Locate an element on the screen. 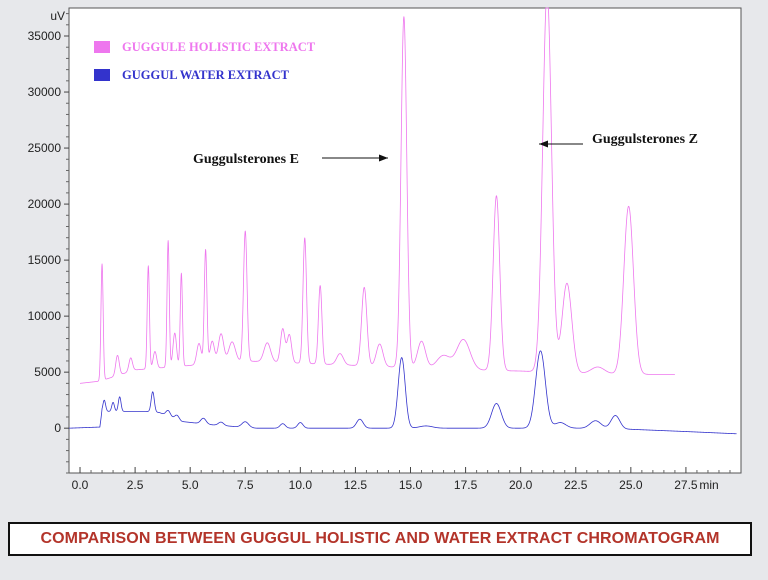 The width and height of the screenshot is (768, 580). annotations: Guggulsterones E Guggulsterones Z is located at coordinates (445, 149).